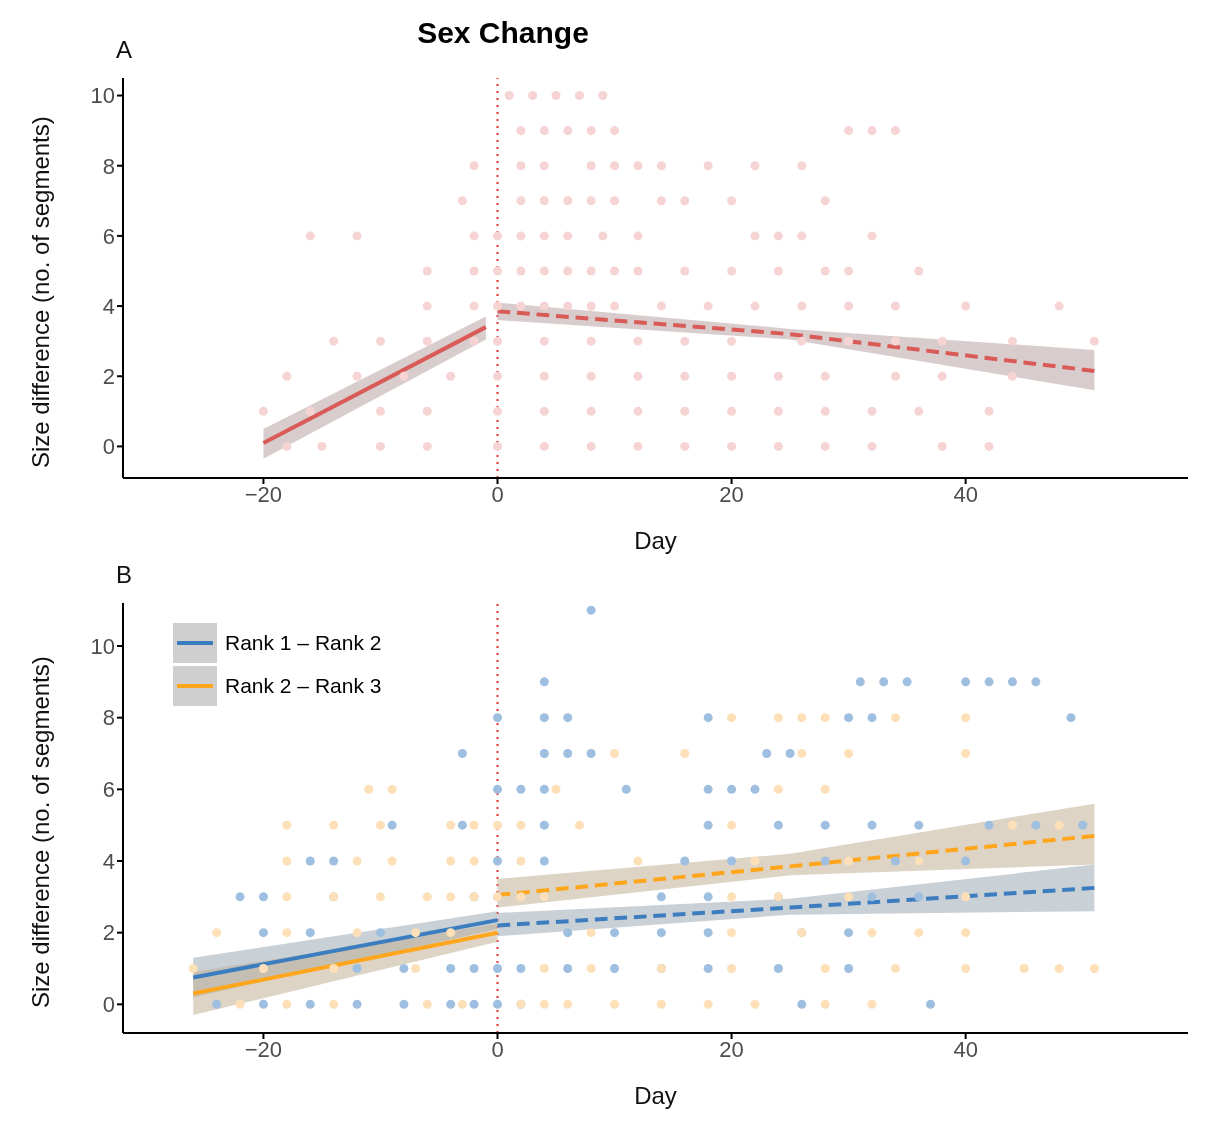  I want to click on text: A, so click(124, 50).